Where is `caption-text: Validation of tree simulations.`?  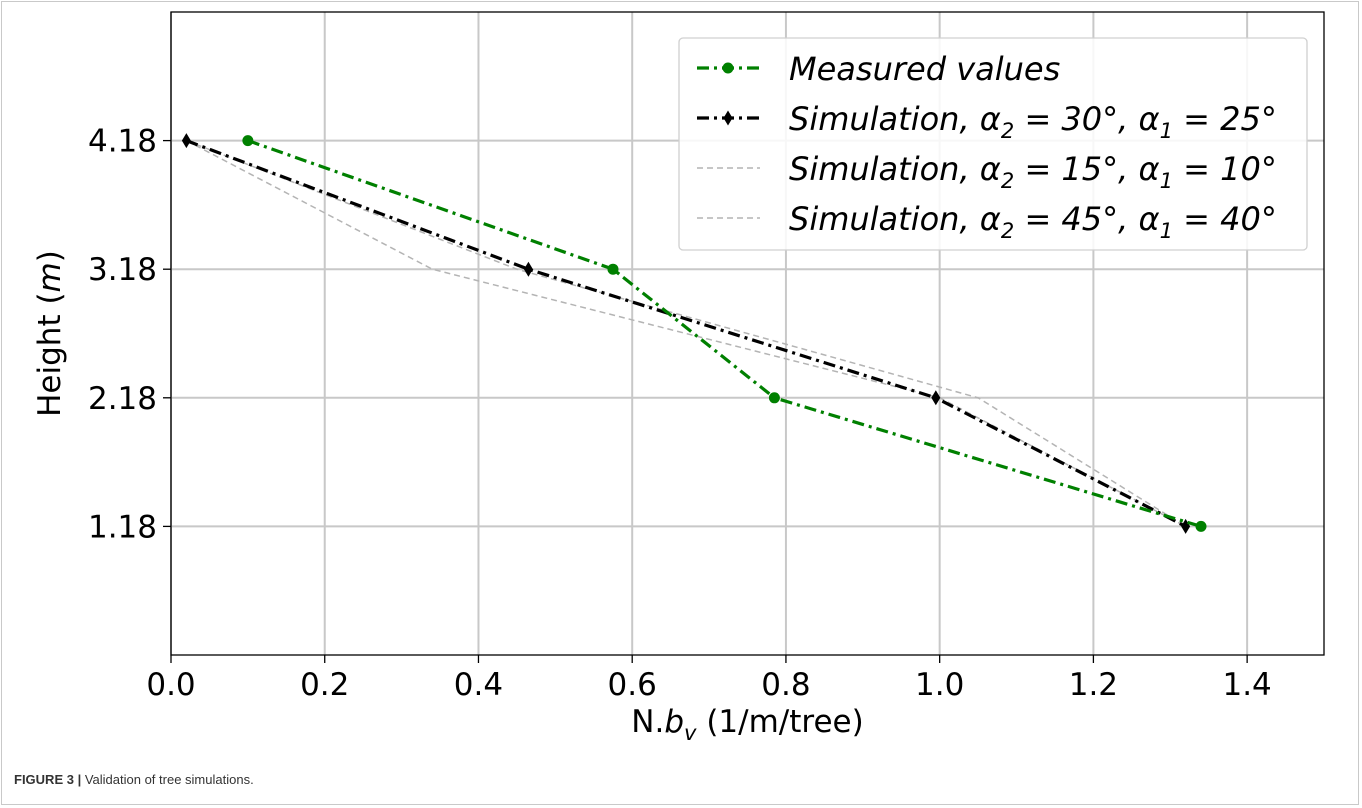
caption-text: Validation of tree simulations. is located at coordinates (169, 779).